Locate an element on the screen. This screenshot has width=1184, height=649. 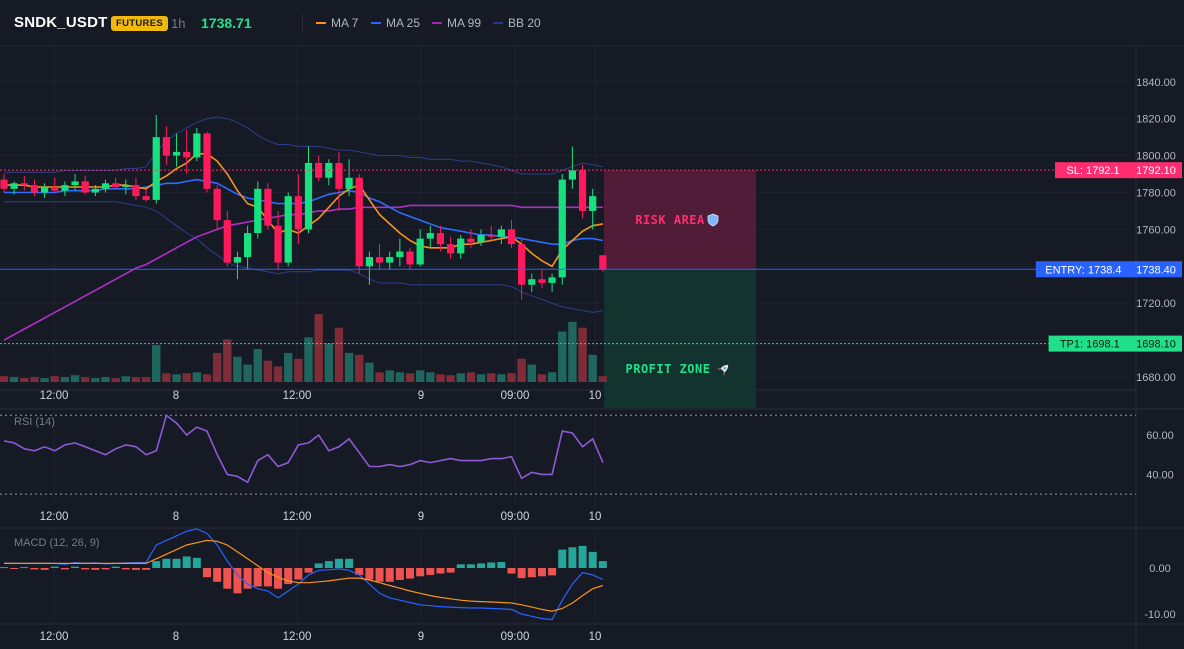
legend-label: MA 7 is located at coordinates (345, 23).